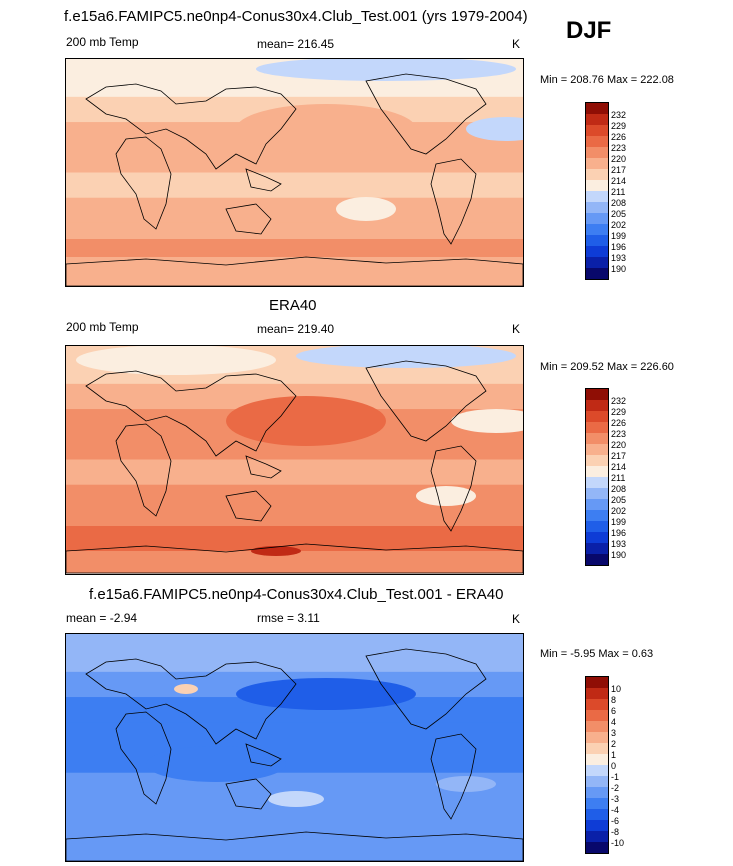 This screenshot has width=733, height=866. I want to click on panel-2-southern-warm-band, so click(294, 538).